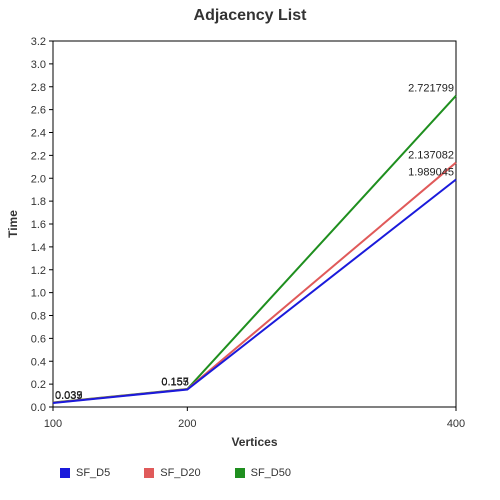  What do you see at coordinates (38, 156) in the screenshot?
I see `y-tick-label: 2.2` at bounding box center [38, 156].